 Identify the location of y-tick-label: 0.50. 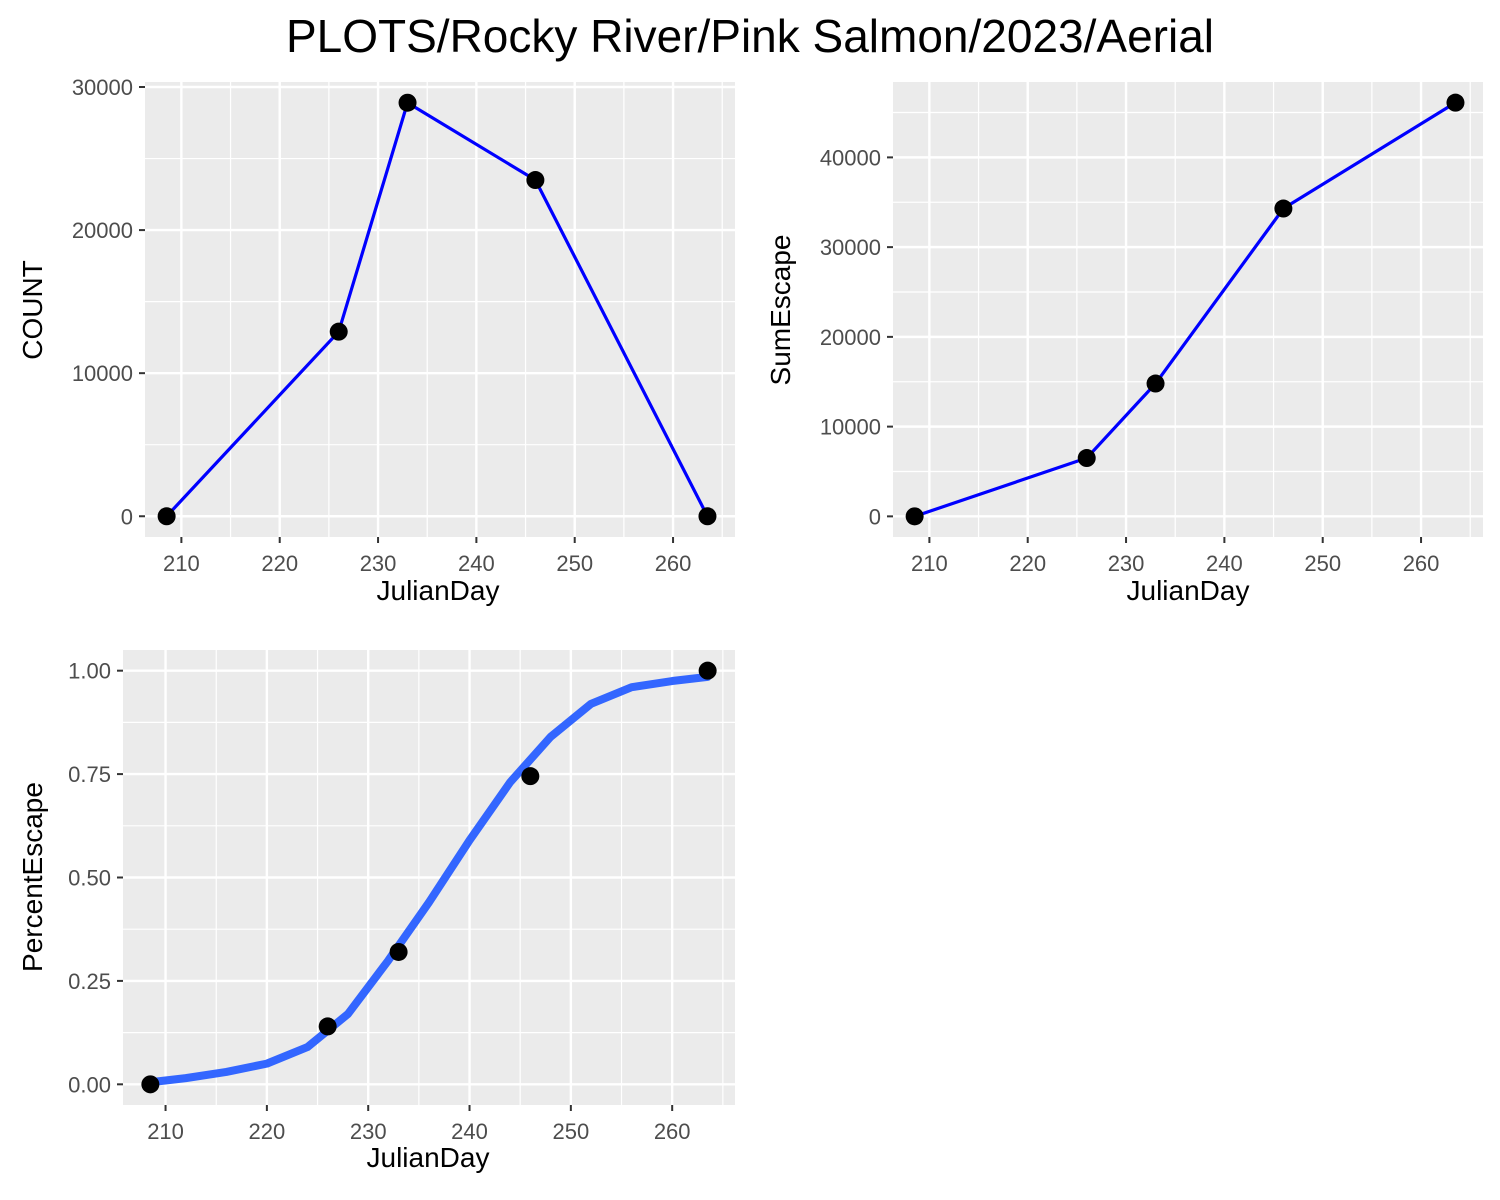
(89, 878).